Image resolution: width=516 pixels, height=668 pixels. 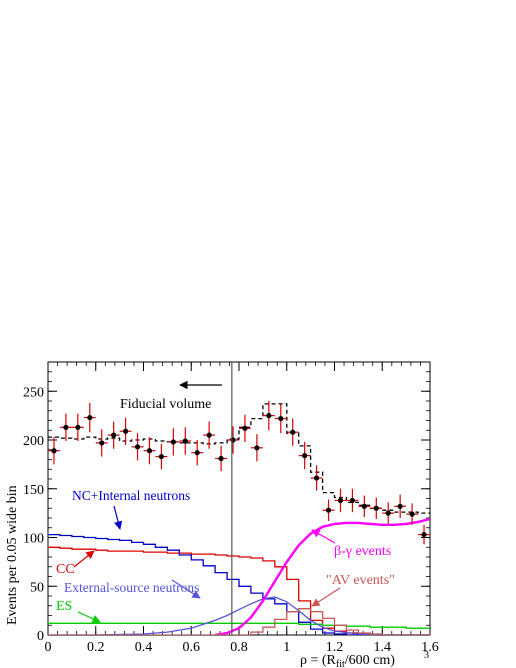 What do you see at coordinates (33, 441) in the screenshot?
I see `y-tick-label: 200` at bounding box center [33, 441].